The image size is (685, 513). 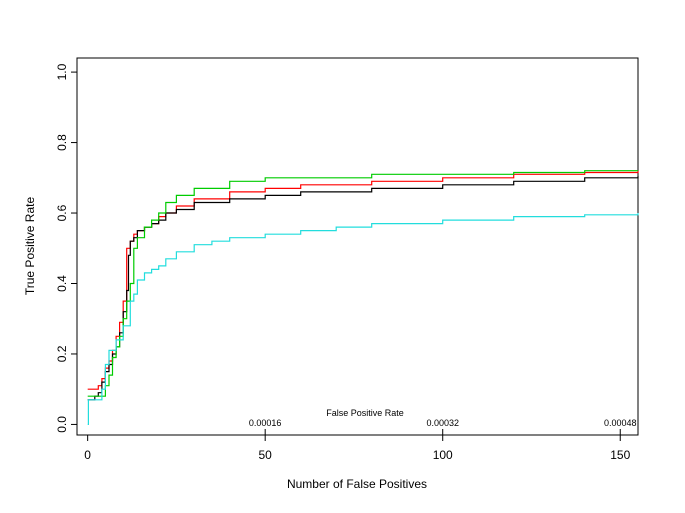 I want to click on x-tick-label: 50, so click(x=266, y=455).